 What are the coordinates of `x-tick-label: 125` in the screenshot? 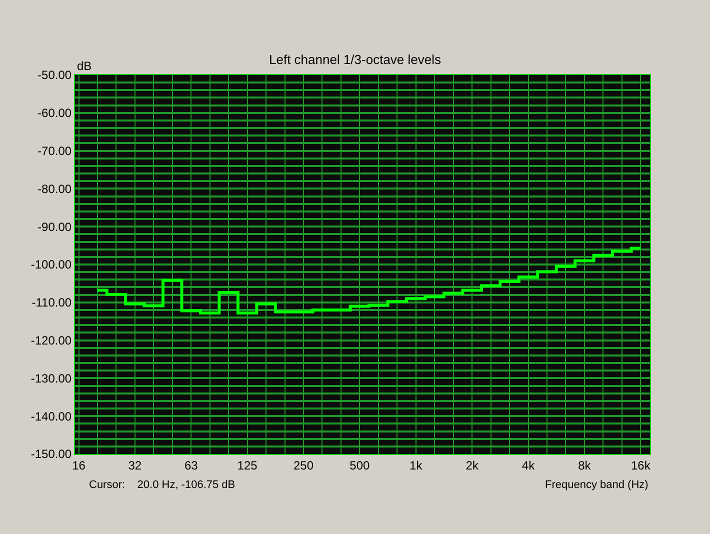 It's located at (247, 465).